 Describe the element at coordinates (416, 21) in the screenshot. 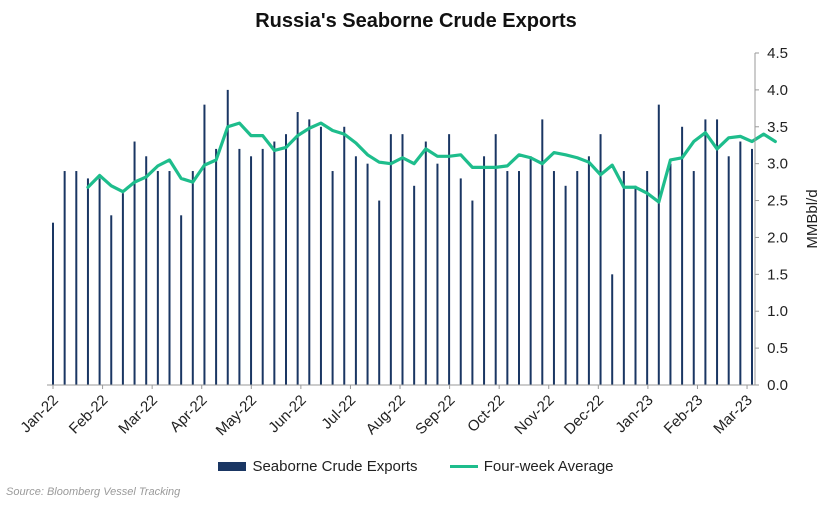

I see `chart-title: Russia's Seaborne Crude Exports` at that location.